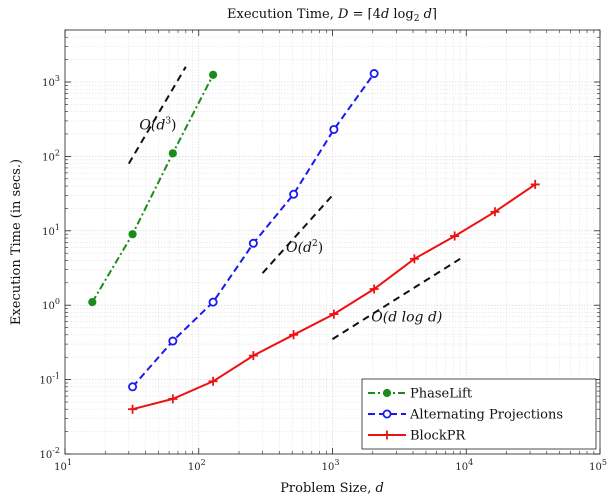 This screenshot has width=612, height=498. What do you see at coordinates (203, 462) in the screenshot?
I see `x-tick-exp: 2` at bounding box center [203, 462].